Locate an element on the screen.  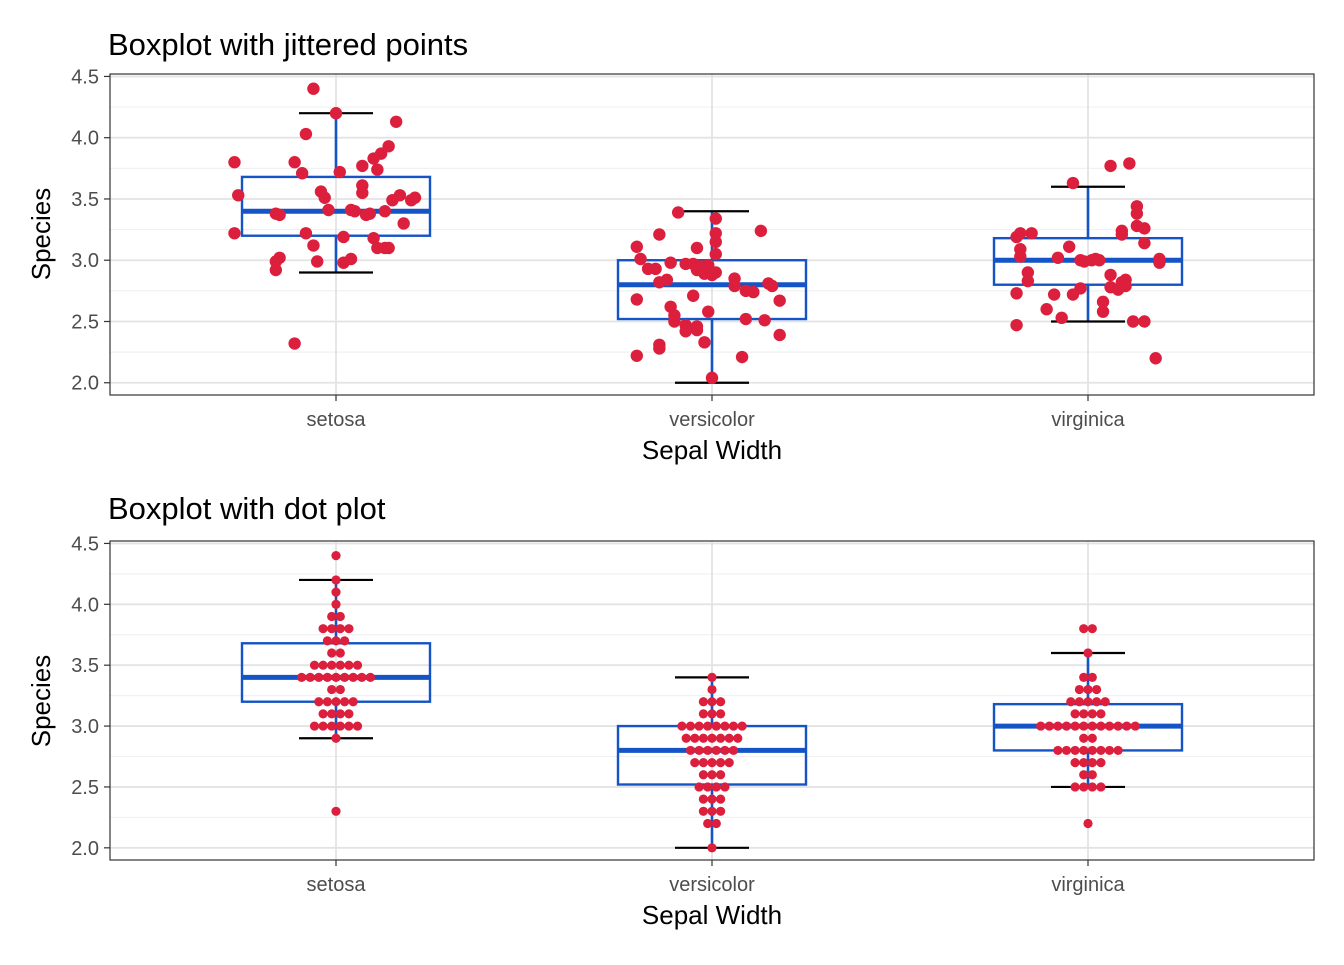
y-axis-title: Species is located at coordinates (41, 234).